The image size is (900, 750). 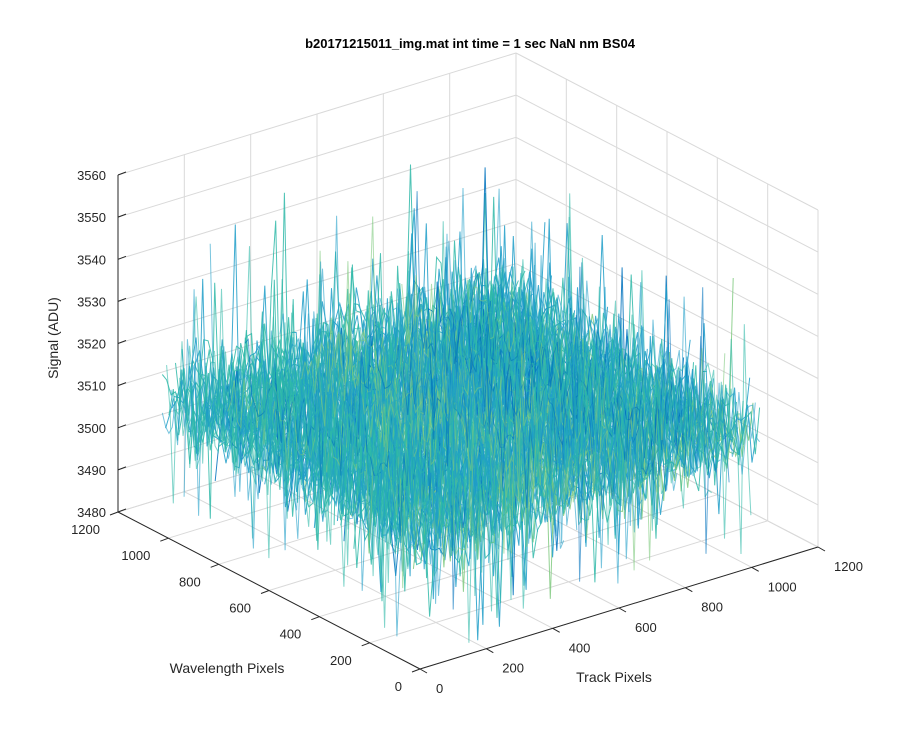 What do you see at coordinates (712, 607) in the screenshot?
I see `x-tick-label: 800` at bounding box center [712, 607].